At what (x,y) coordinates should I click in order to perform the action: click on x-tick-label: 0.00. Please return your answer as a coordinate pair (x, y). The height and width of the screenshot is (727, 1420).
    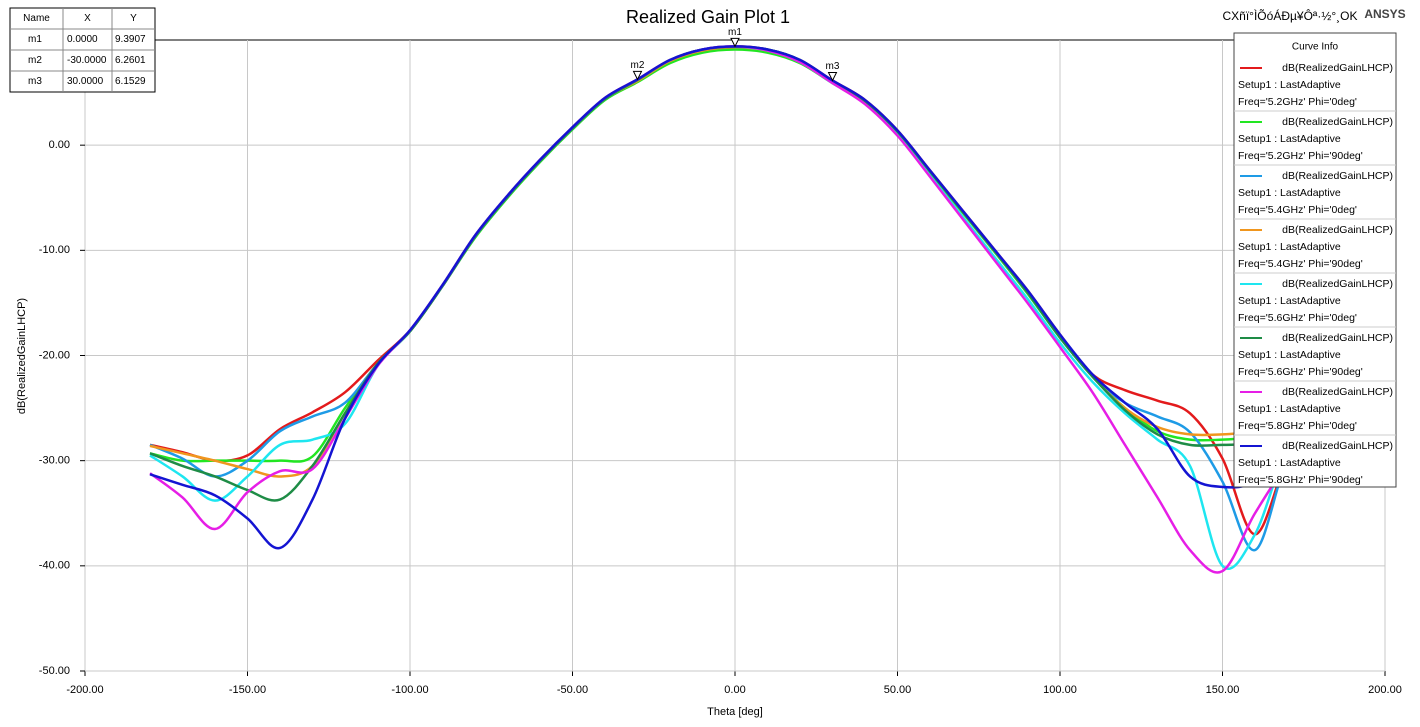
    Looking at the image, I should click on (734, 690).